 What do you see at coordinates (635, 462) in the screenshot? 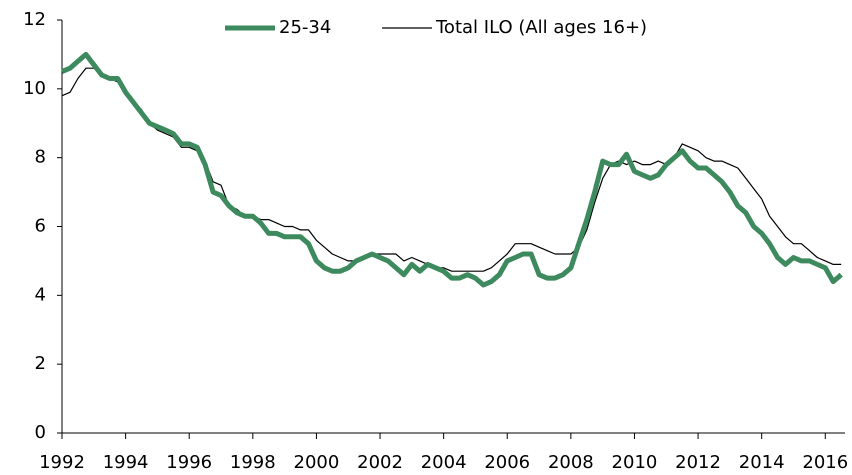
I see `x-tick-label: 2010` at bounding box center [635, 462].